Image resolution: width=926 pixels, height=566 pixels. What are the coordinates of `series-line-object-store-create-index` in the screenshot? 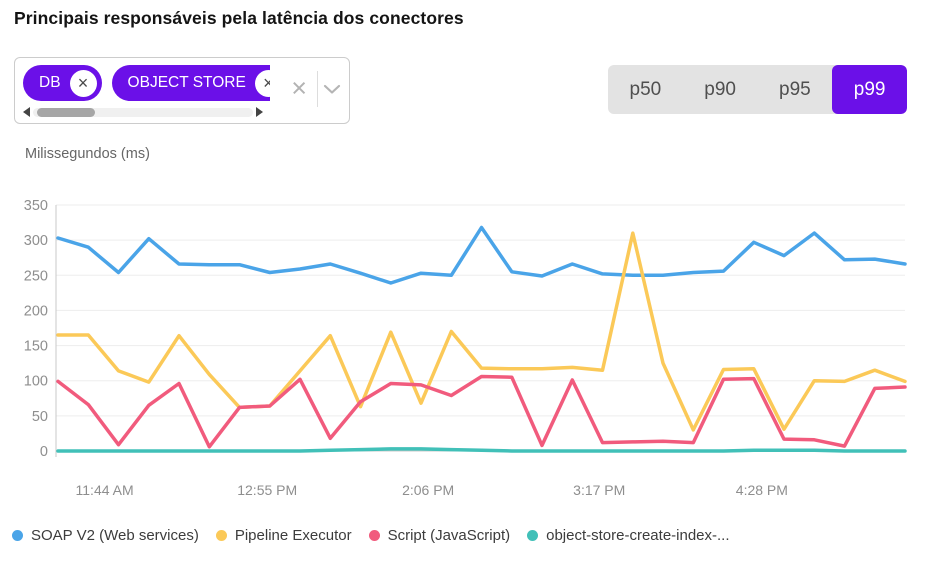 It's located at (481, 450).